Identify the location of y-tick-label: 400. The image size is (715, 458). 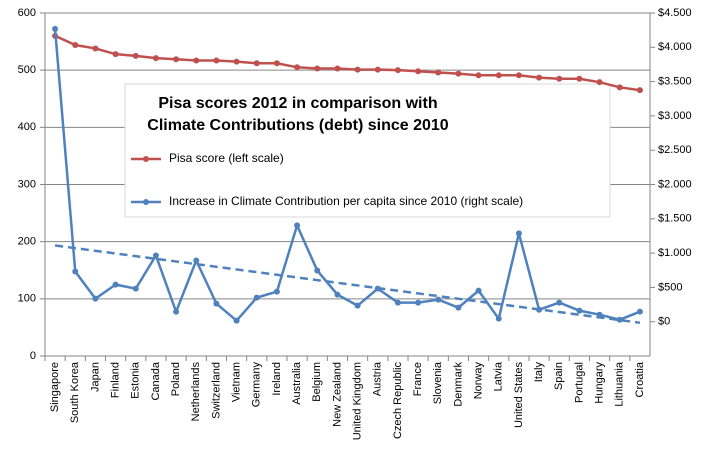
(27, 127).